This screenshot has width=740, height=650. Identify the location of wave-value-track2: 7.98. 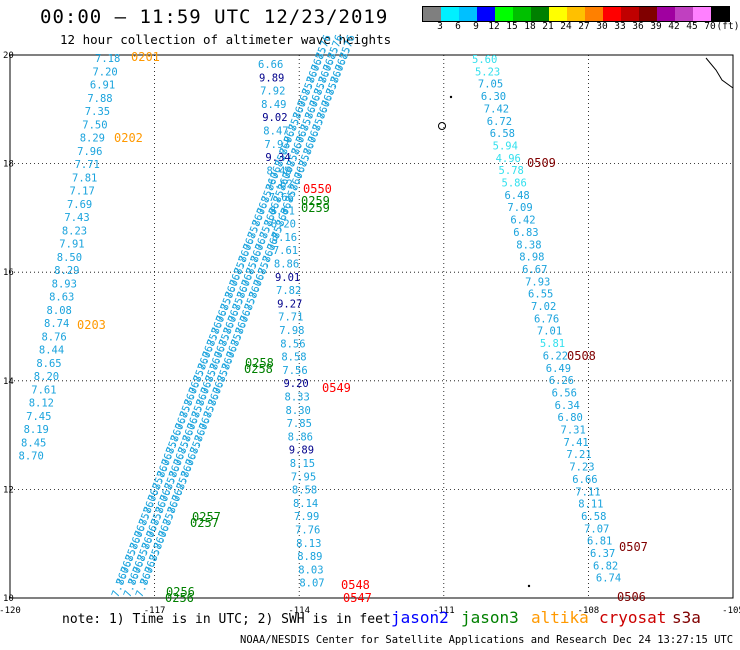
(291, 331).